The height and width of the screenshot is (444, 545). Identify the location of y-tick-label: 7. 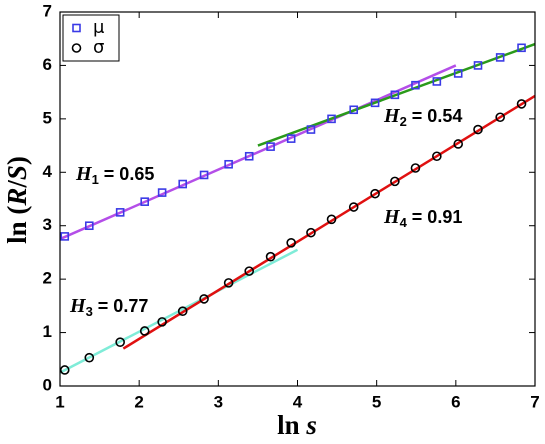
(47, 10).